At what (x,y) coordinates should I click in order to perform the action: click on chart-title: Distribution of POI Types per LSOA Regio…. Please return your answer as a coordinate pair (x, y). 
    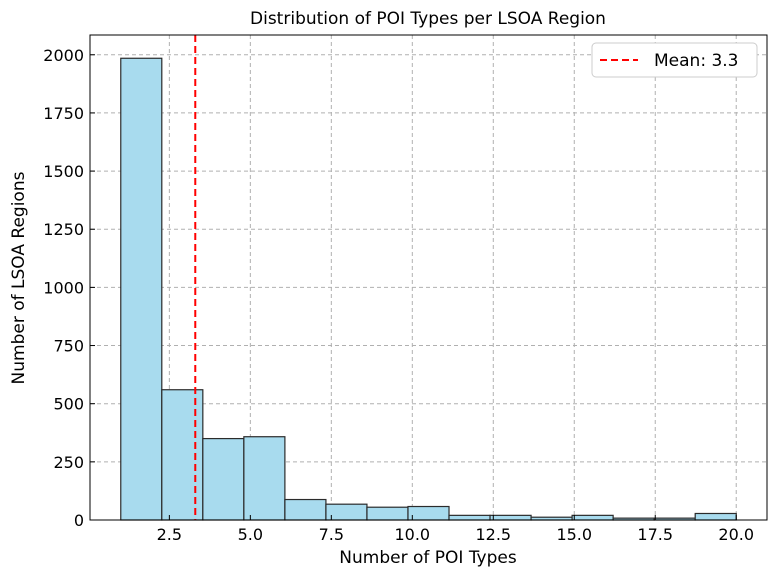
    Looking at the image, I should click on (428, 19).